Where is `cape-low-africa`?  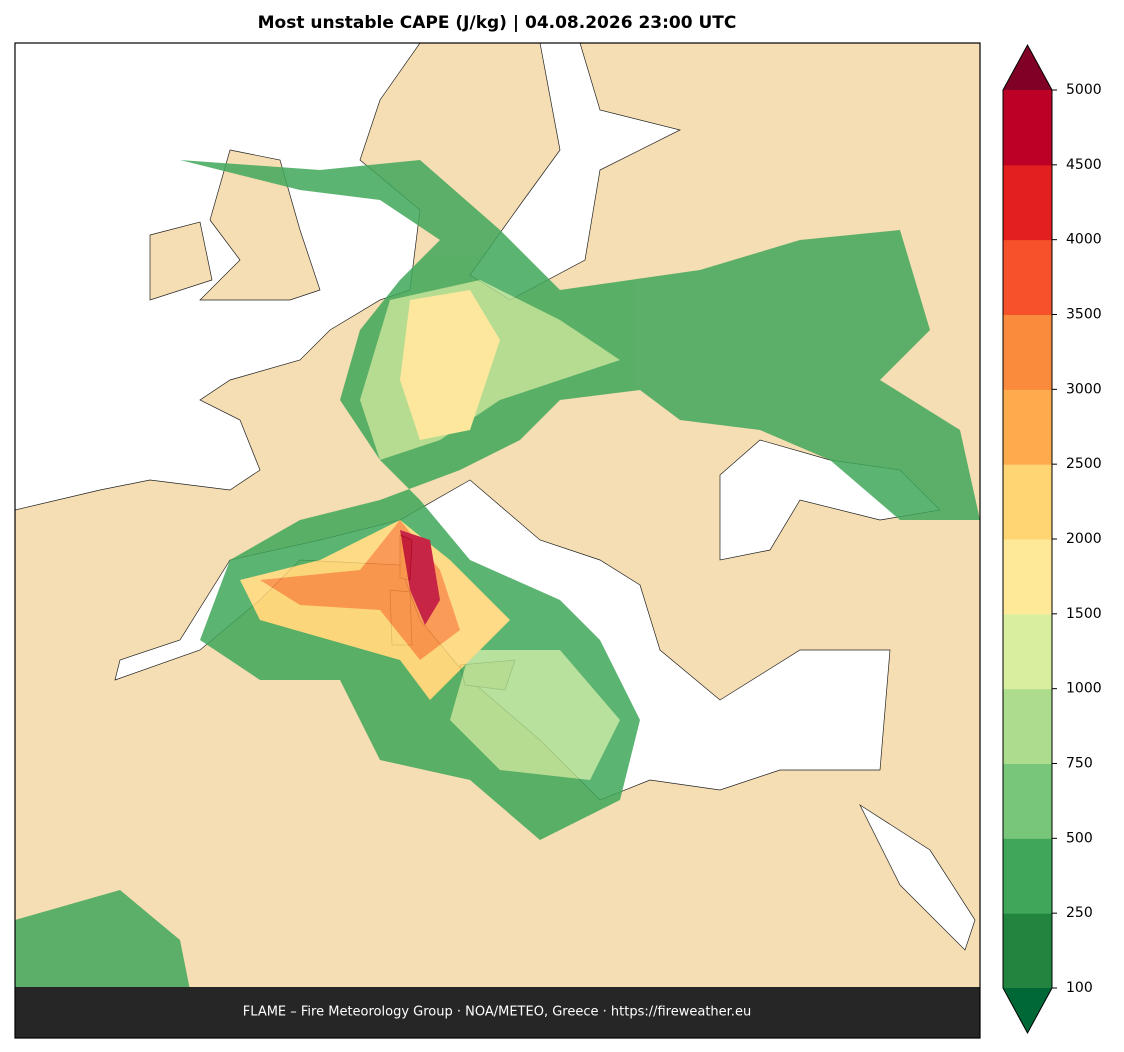 cape-low-africa is located at coordinates (102, 940).